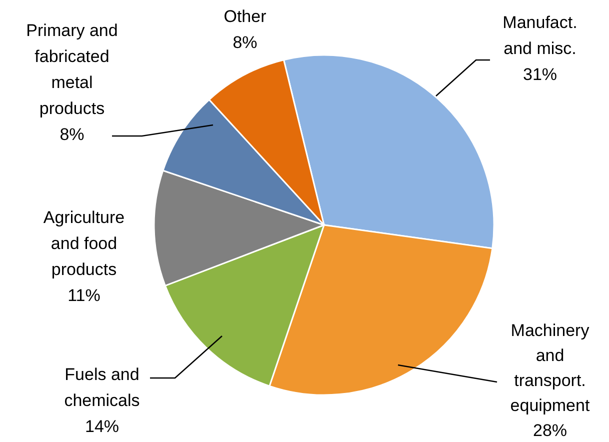 The height and width of the screenshot is (442, 609). I want to click on slice-label: Agriculture and food products, so click(84, 243).